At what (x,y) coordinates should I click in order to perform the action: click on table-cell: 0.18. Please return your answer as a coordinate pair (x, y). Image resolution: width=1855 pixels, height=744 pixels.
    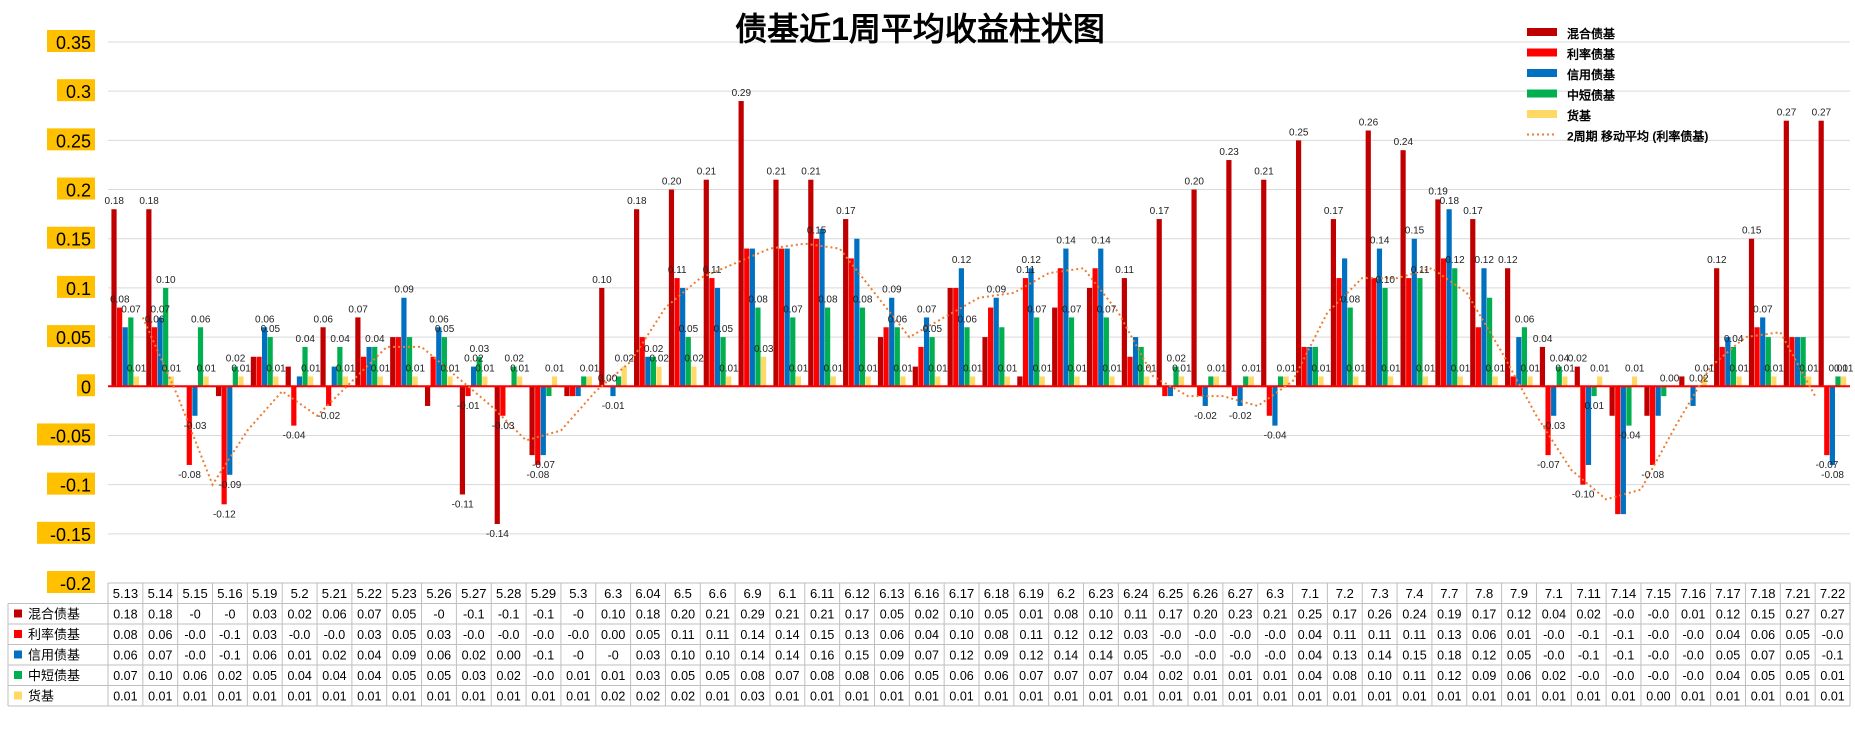
    Looking at the image, I should click on (125, 615).